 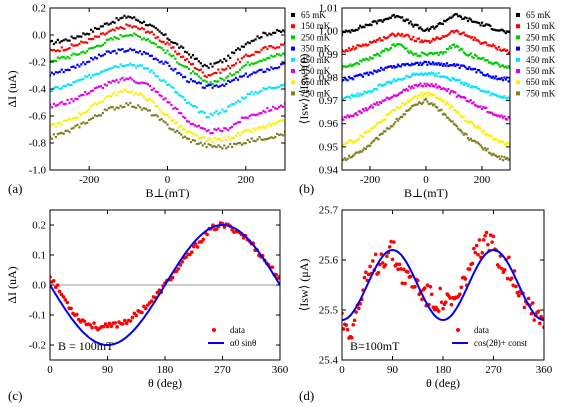 What do you see at coordinates (15, 188) in the screenshot?
I see `panel-label: (a)` at bounding box center [15, 188].